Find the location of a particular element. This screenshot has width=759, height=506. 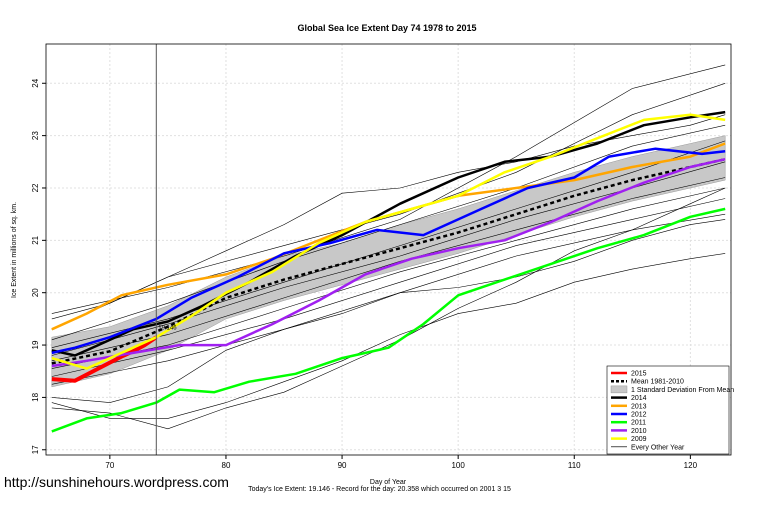

legend-swatch is located at coordinates (619, 389).